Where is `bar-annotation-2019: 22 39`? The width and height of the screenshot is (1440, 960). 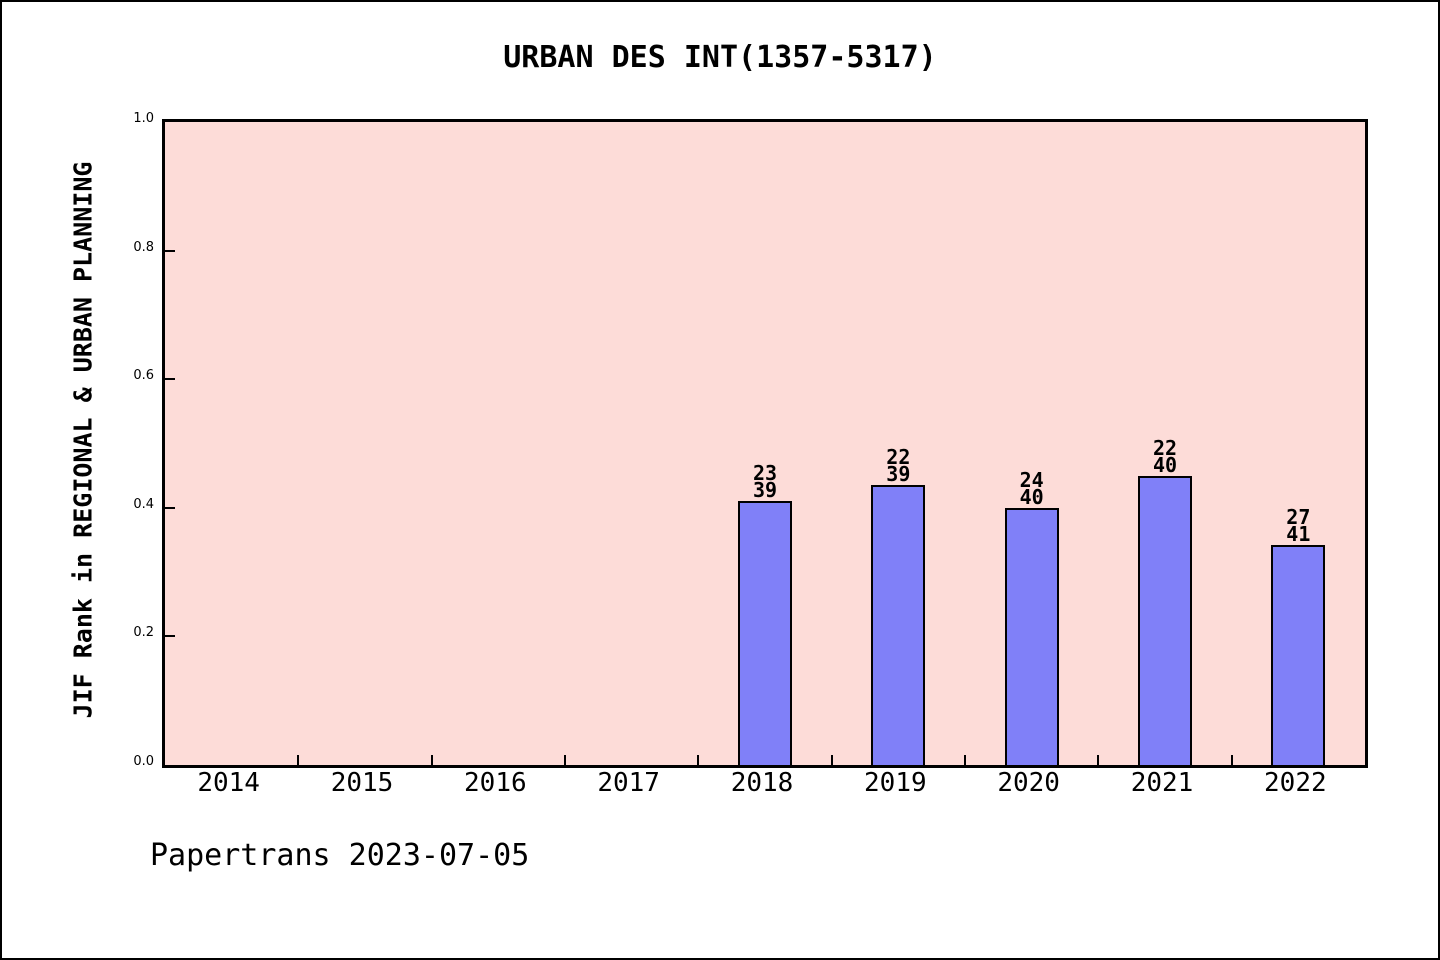 bar-annotation-2019: 22 39 is located at coordinates (898, 465).